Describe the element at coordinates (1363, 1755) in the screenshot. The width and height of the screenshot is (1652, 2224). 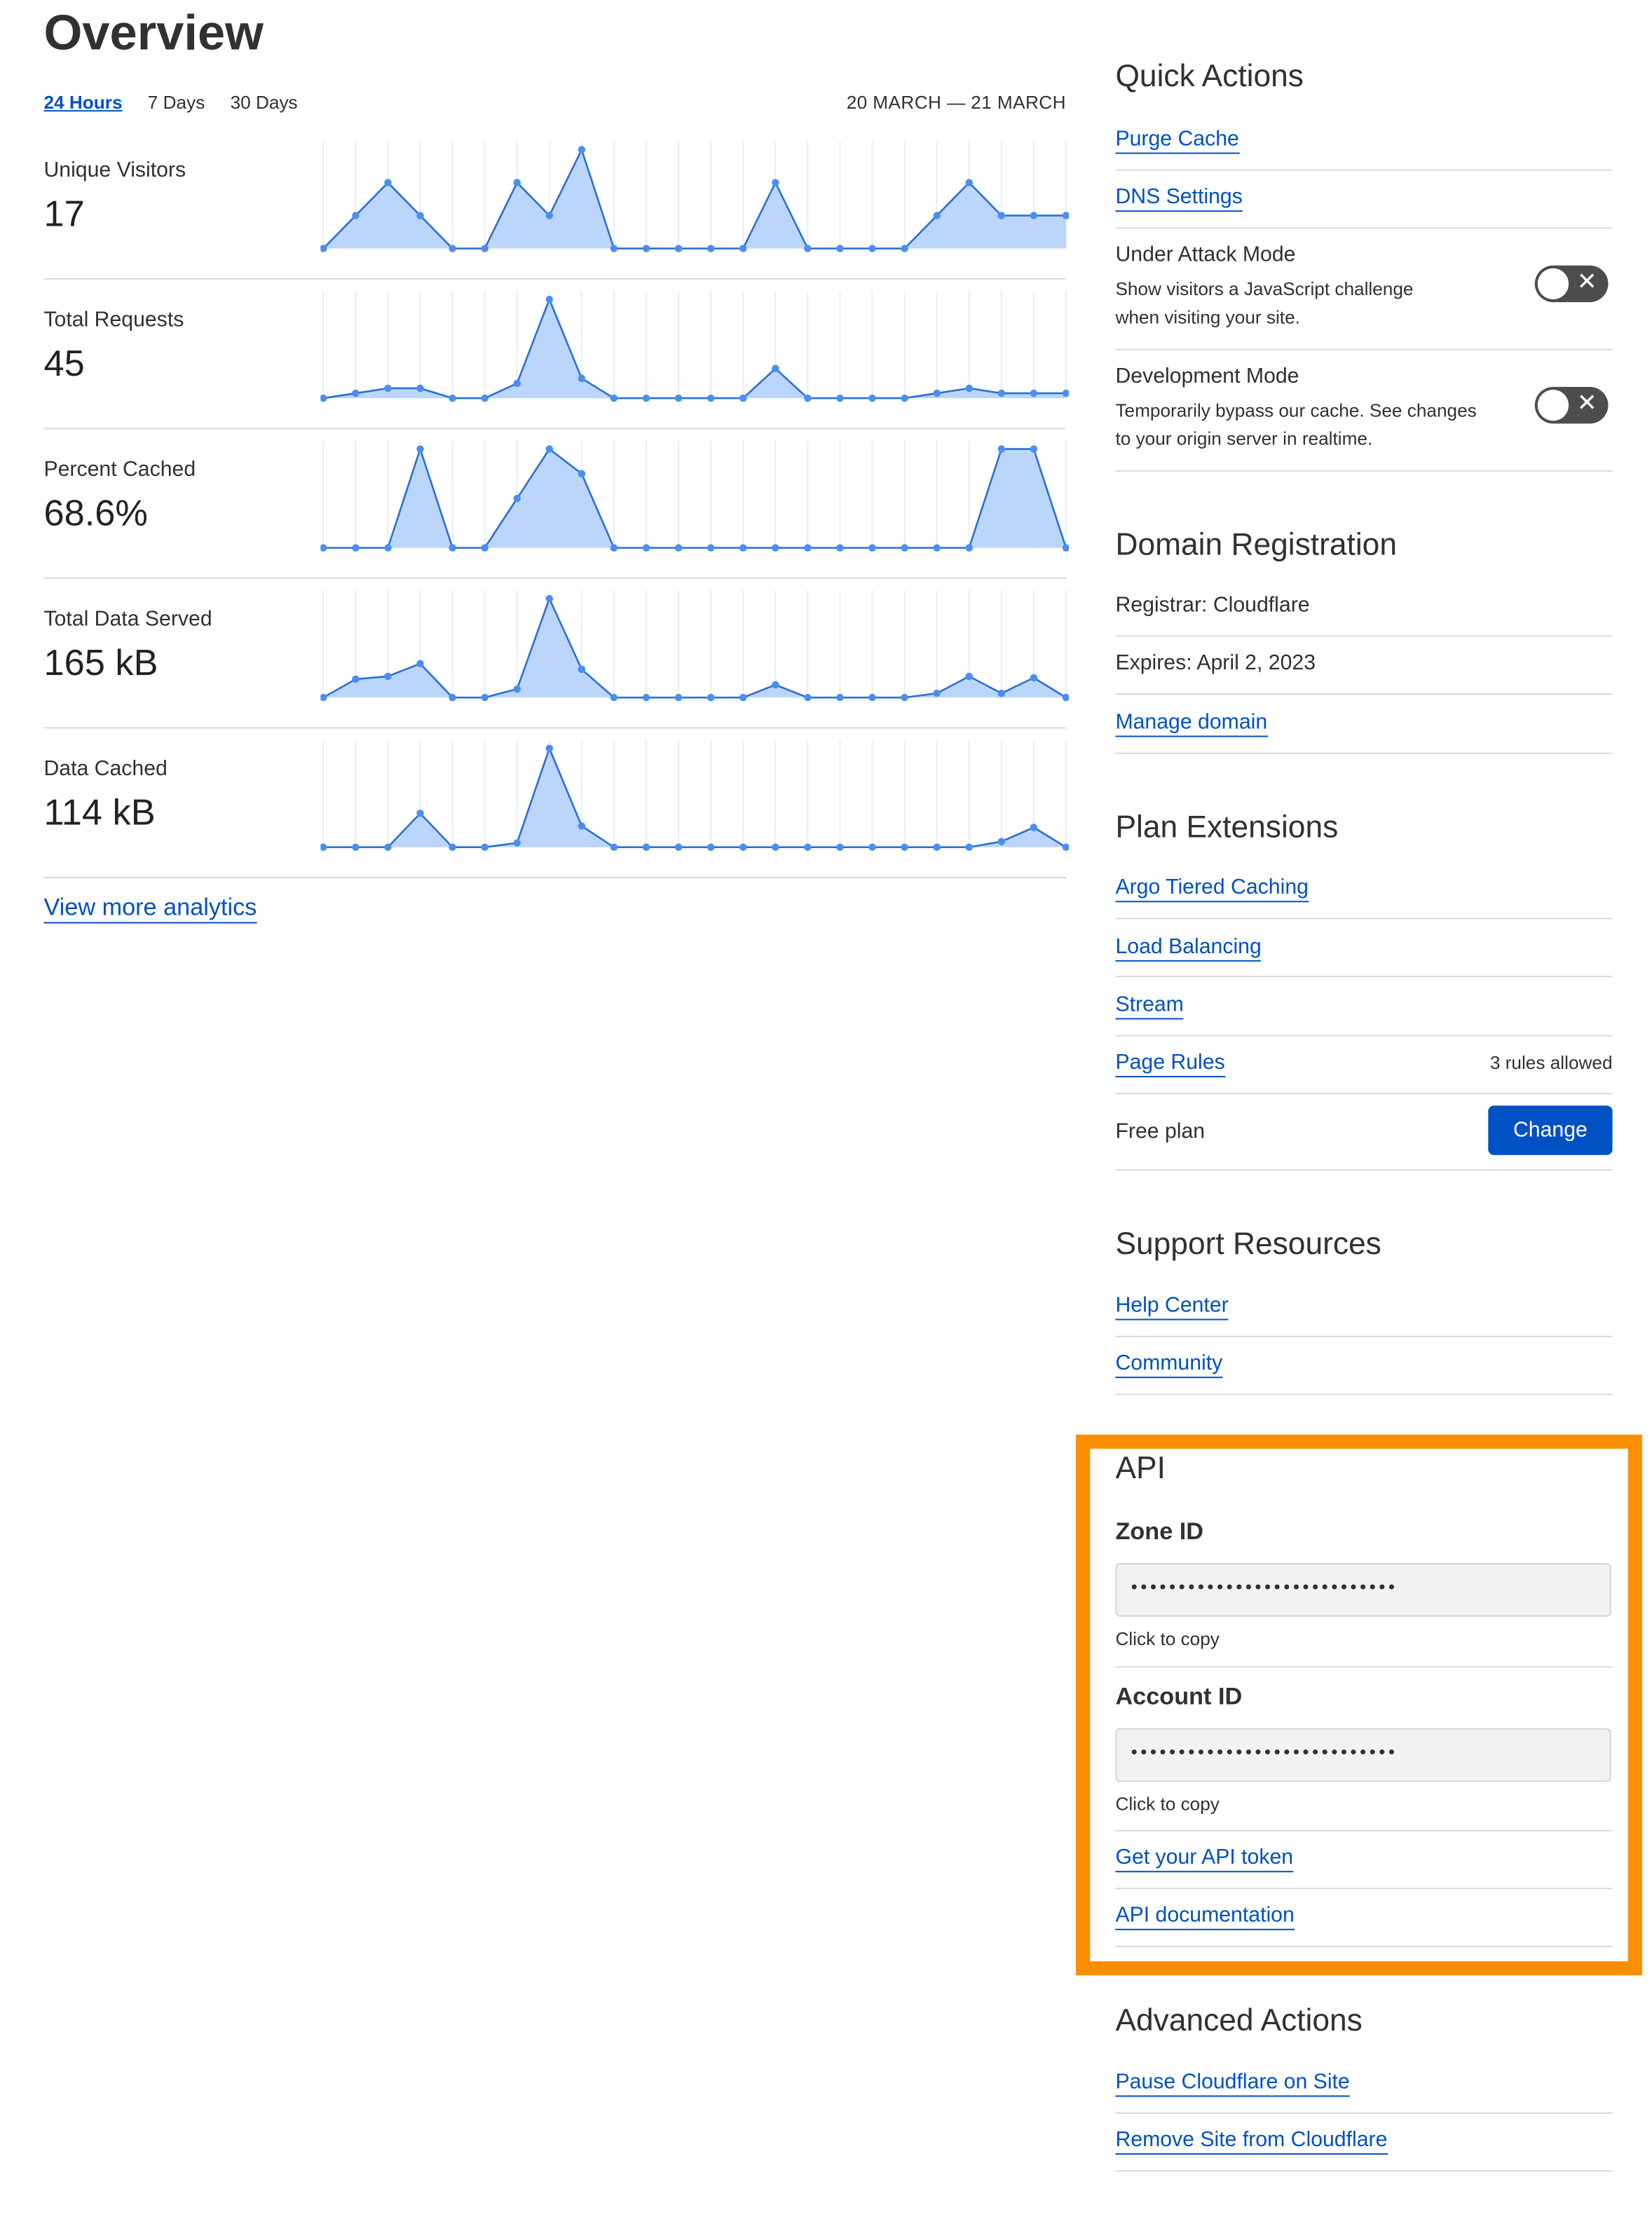
I see `account-id-field: ••••••••••••••••••••••••••••` at that location.